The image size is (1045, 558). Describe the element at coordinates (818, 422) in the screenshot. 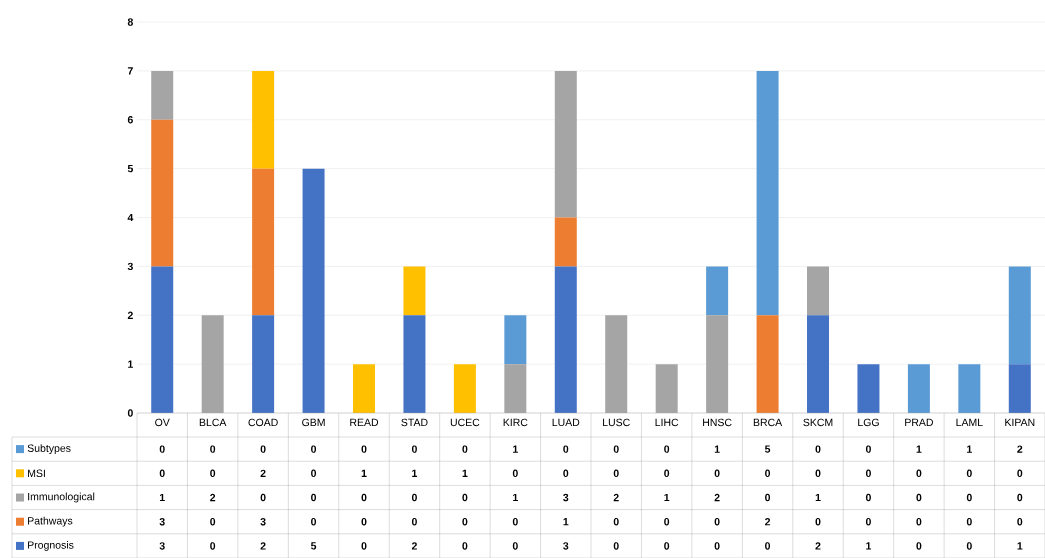

I see `x-tick-label: SKCM` at that location.